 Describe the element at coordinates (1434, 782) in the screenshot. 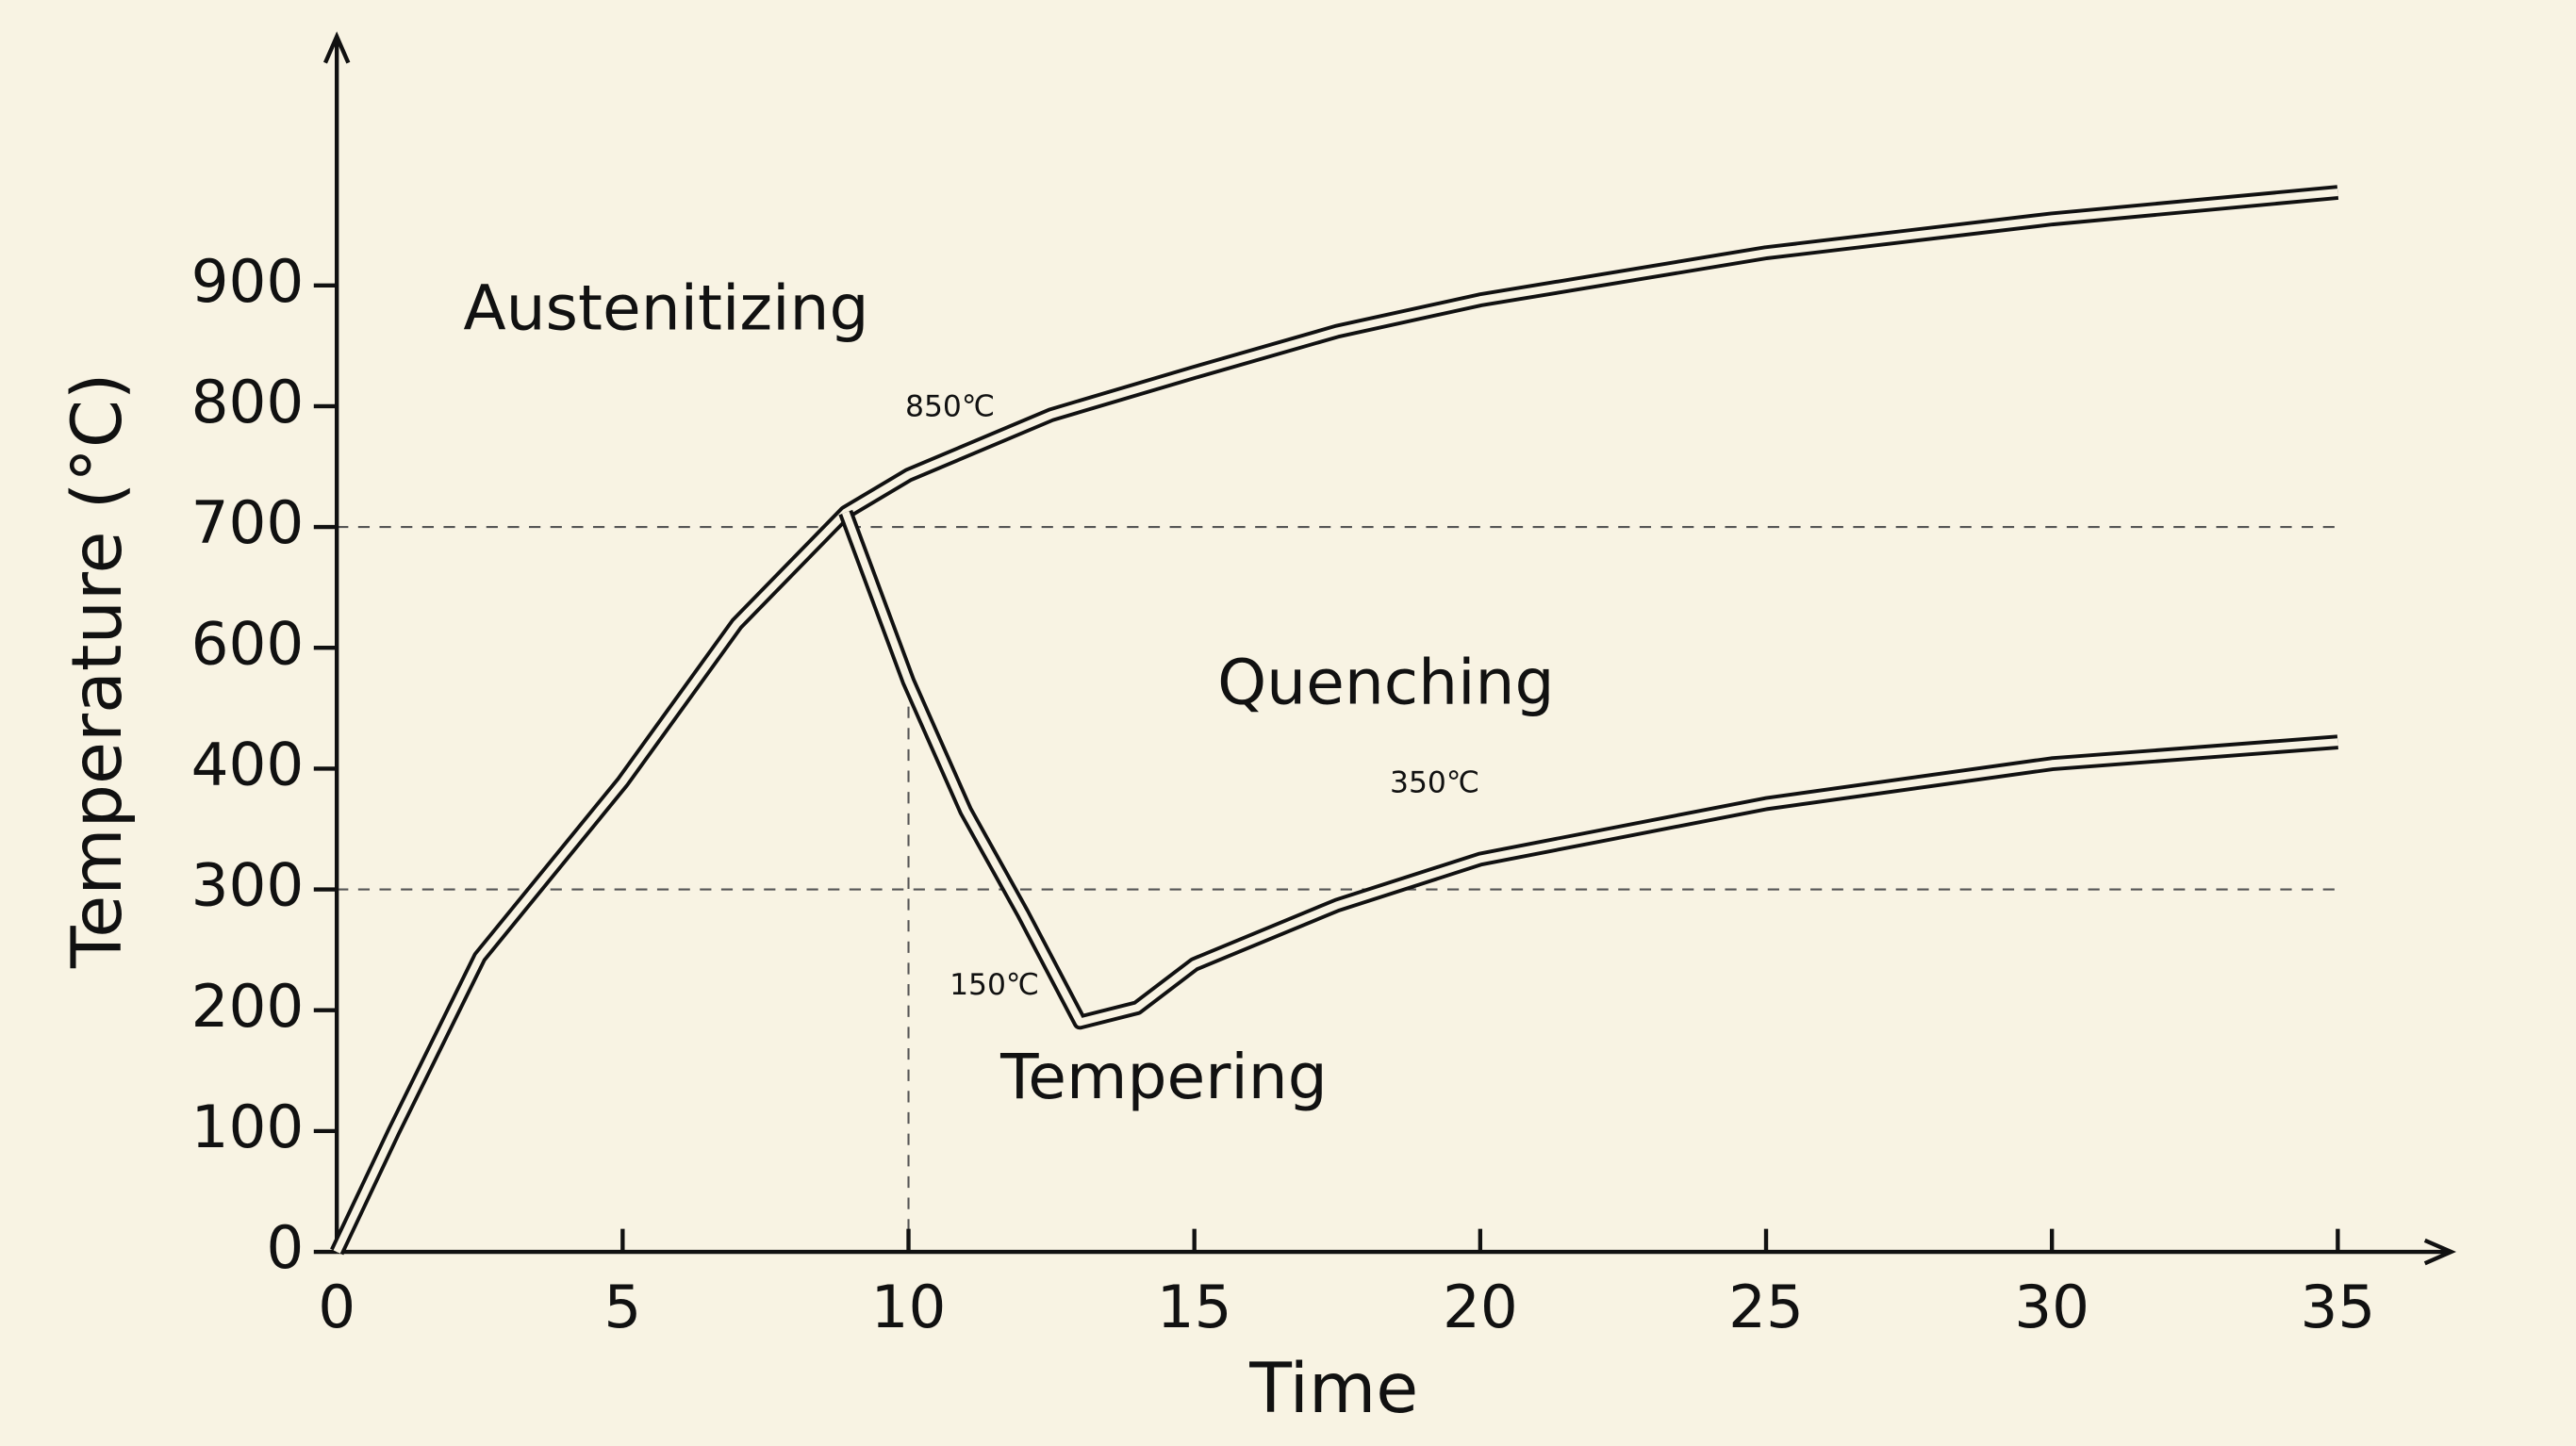

I see `annotation: 350℃` at that location.